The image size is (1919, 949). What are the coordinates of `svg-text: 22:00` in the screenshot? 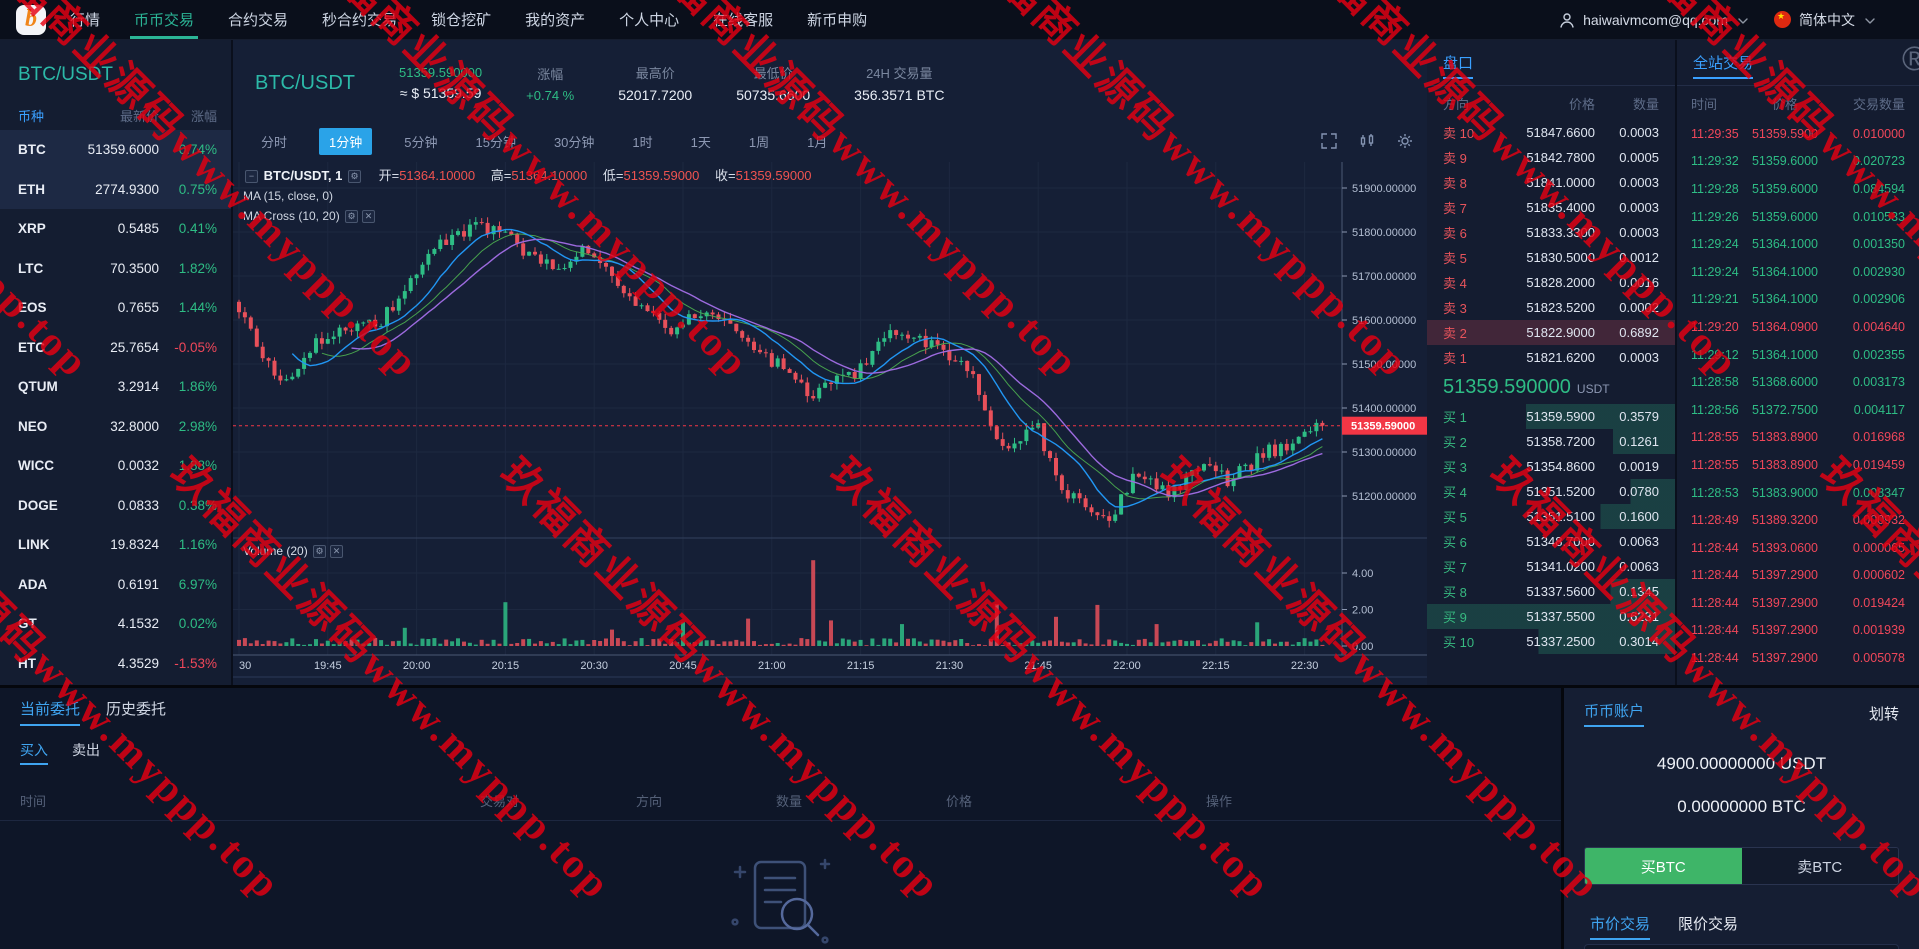 It's located at (1127, 666).